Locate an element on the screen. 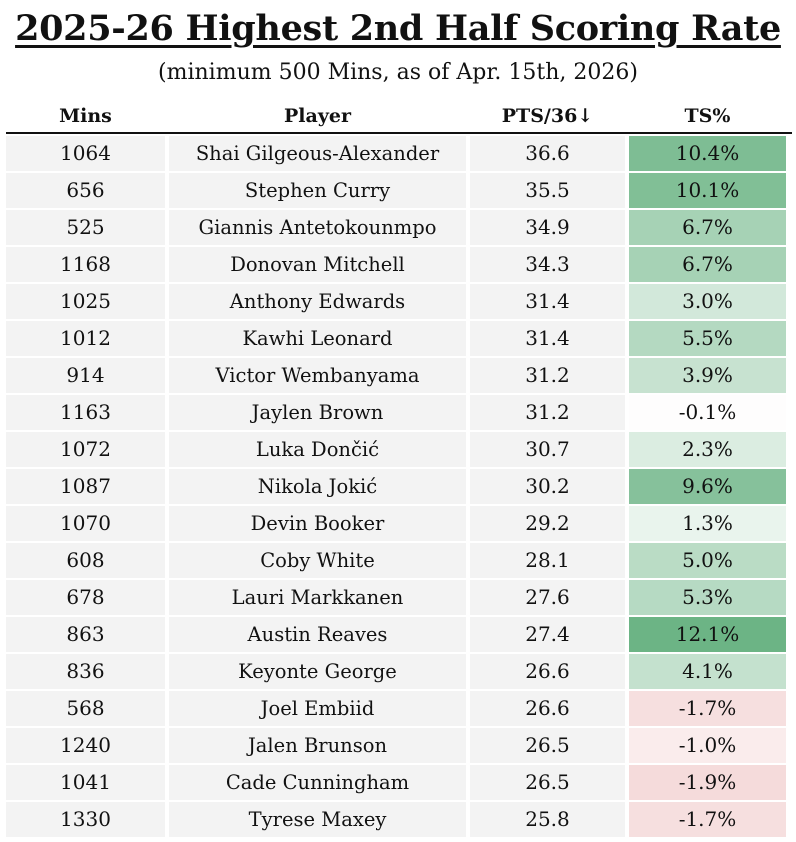 The image size is (796, 842). cell-ts: -1.9% is located at coordinates (707, 782).